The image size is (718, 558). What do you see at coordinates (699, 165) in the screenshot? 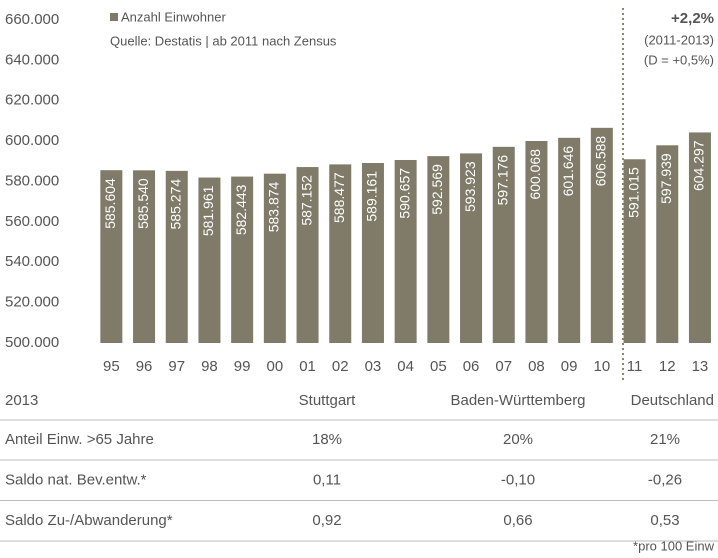
I see `value-label: 604.297` at bounding box center [699, 165].